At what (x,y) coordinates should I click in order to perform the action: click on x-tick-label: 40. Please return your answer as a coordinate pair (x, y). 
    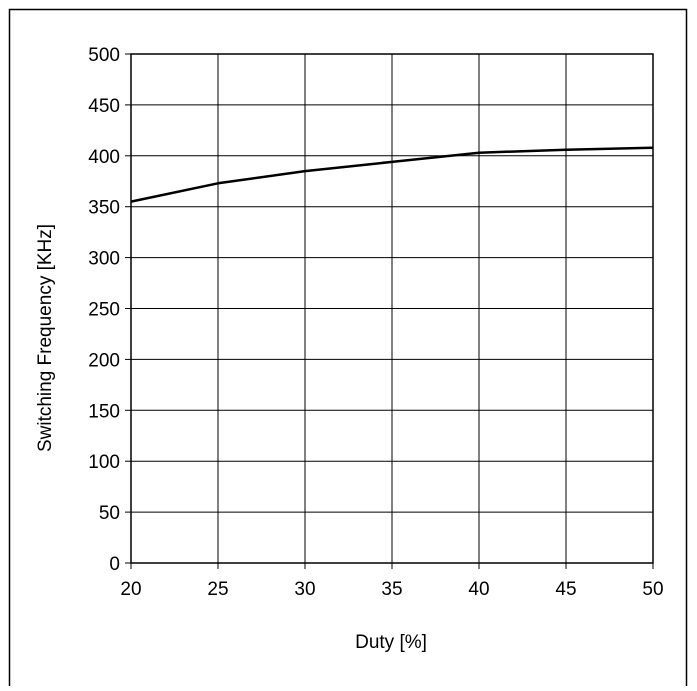
    Looking at the image, I should click on (478, 589).